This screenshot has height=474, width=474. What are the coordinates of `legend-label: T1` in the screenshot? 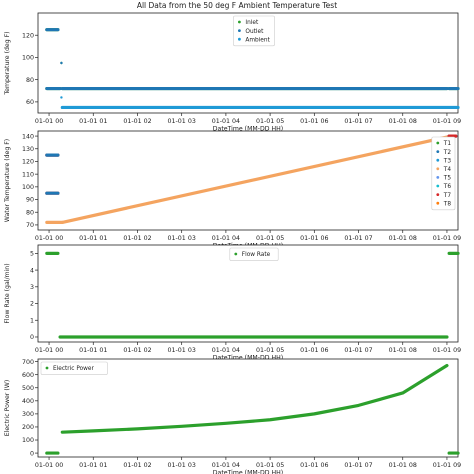 It's located at (447, 144).